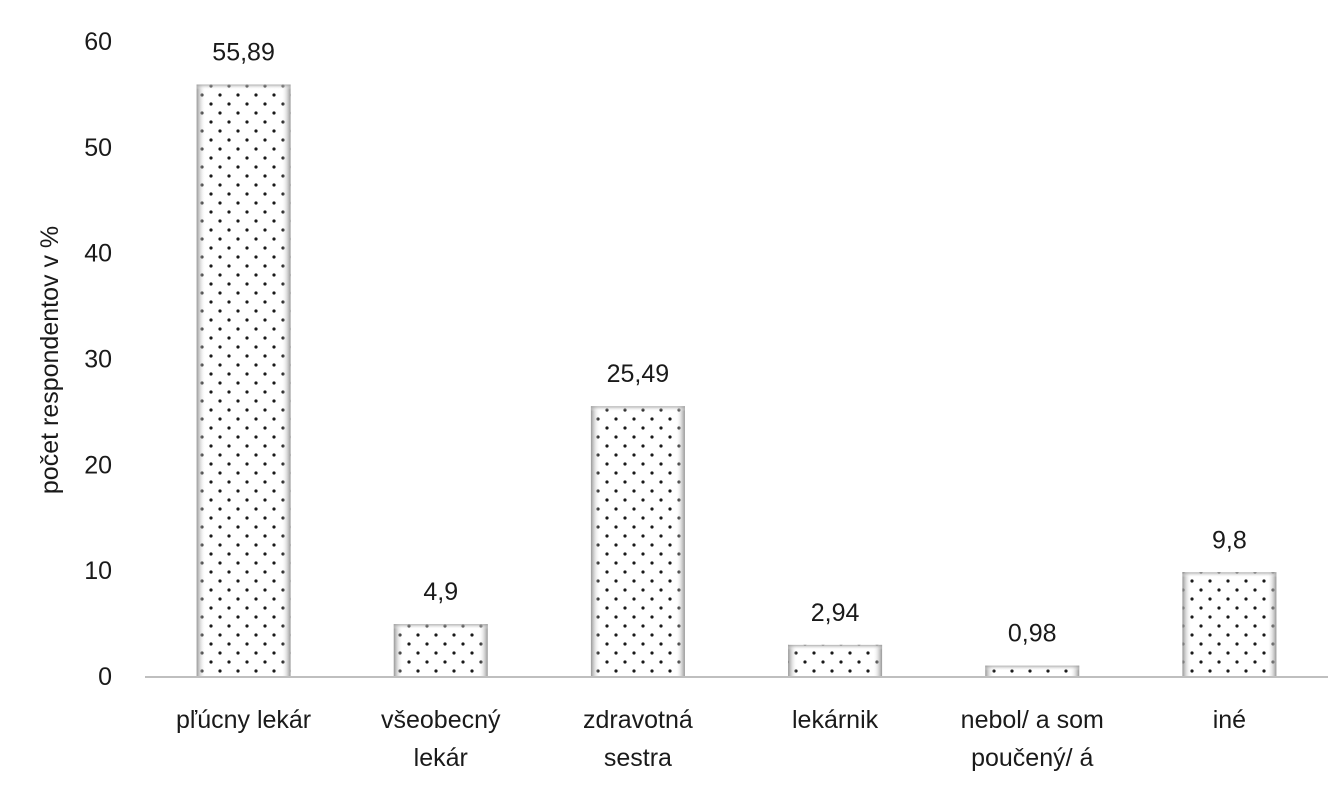 The image size is (1344, 800). I want to click on data-label: 0,98, so click(1032, 634).